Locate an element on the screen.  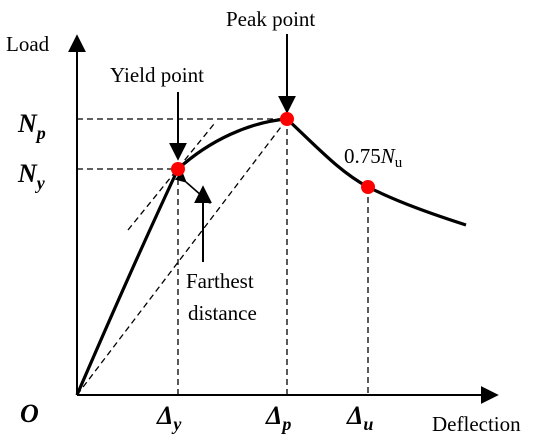
du-label: Δu is located at coordinates (359, 417).